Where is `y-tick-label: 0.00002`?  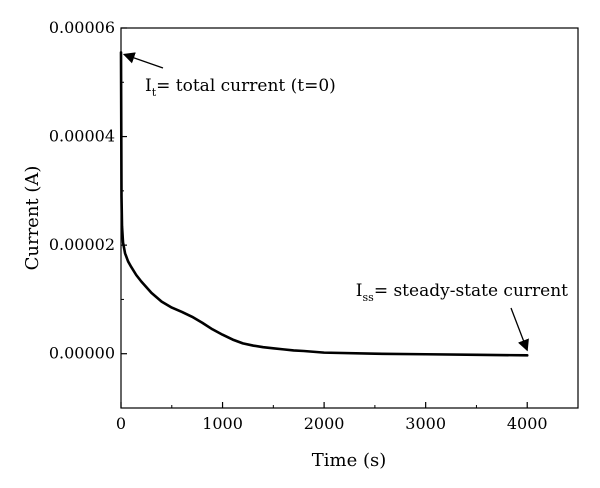
y-tick-label: 0.00002 is located at coordinates (82, 244).